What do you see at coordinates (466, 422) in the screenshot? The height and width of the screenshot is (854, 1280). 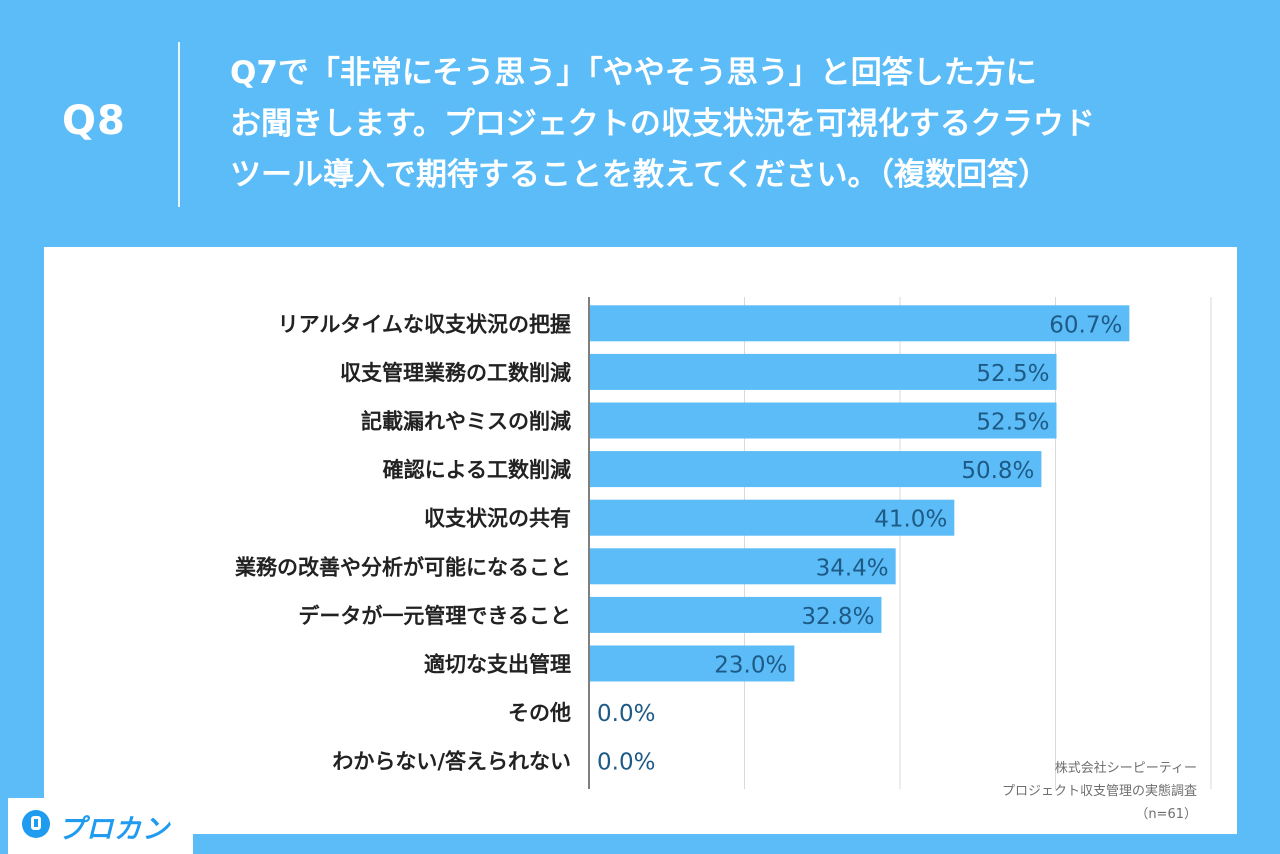 I see `category-label: 記載漏れやミスの削減` at bounding box center [466, 422].